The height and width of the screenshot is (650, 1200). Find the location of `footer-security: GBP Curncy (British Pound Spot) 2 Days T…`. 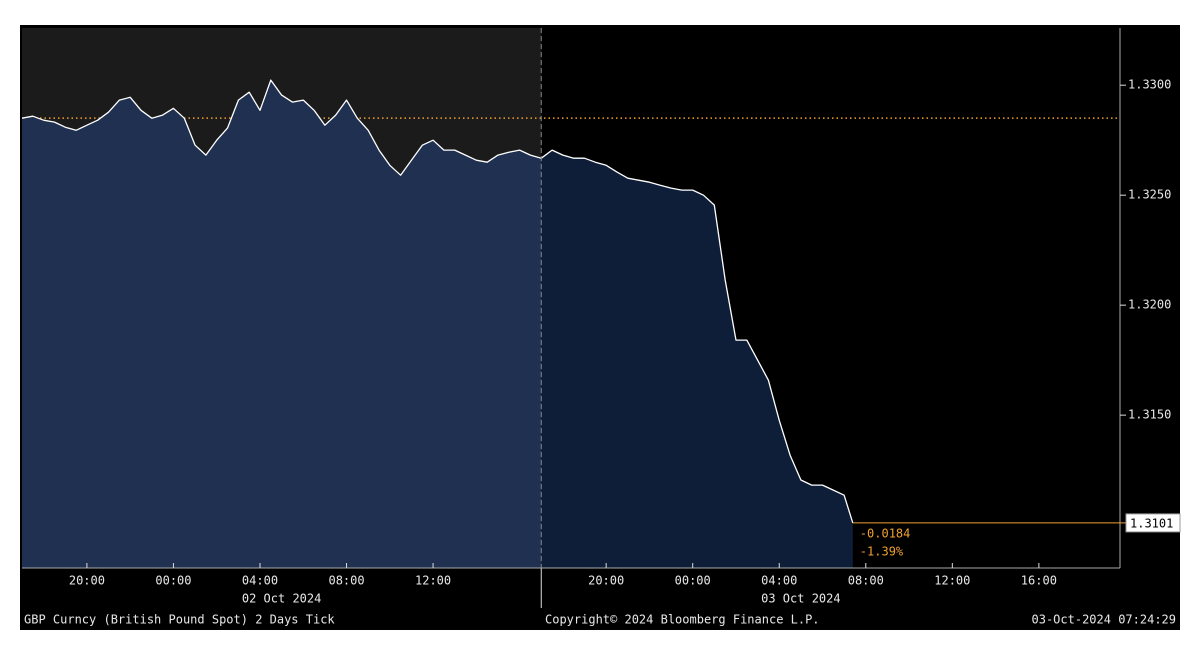

footer-security: GBP Curncy (British Pound Spot) 2 Days T… is located at coordinates (179, 620).